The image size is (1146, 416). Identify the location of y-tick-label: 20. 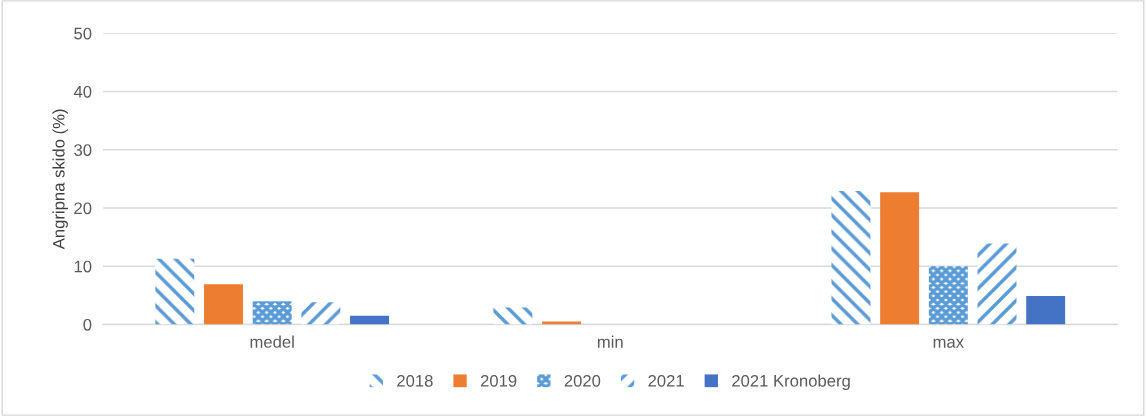
(83, 208).